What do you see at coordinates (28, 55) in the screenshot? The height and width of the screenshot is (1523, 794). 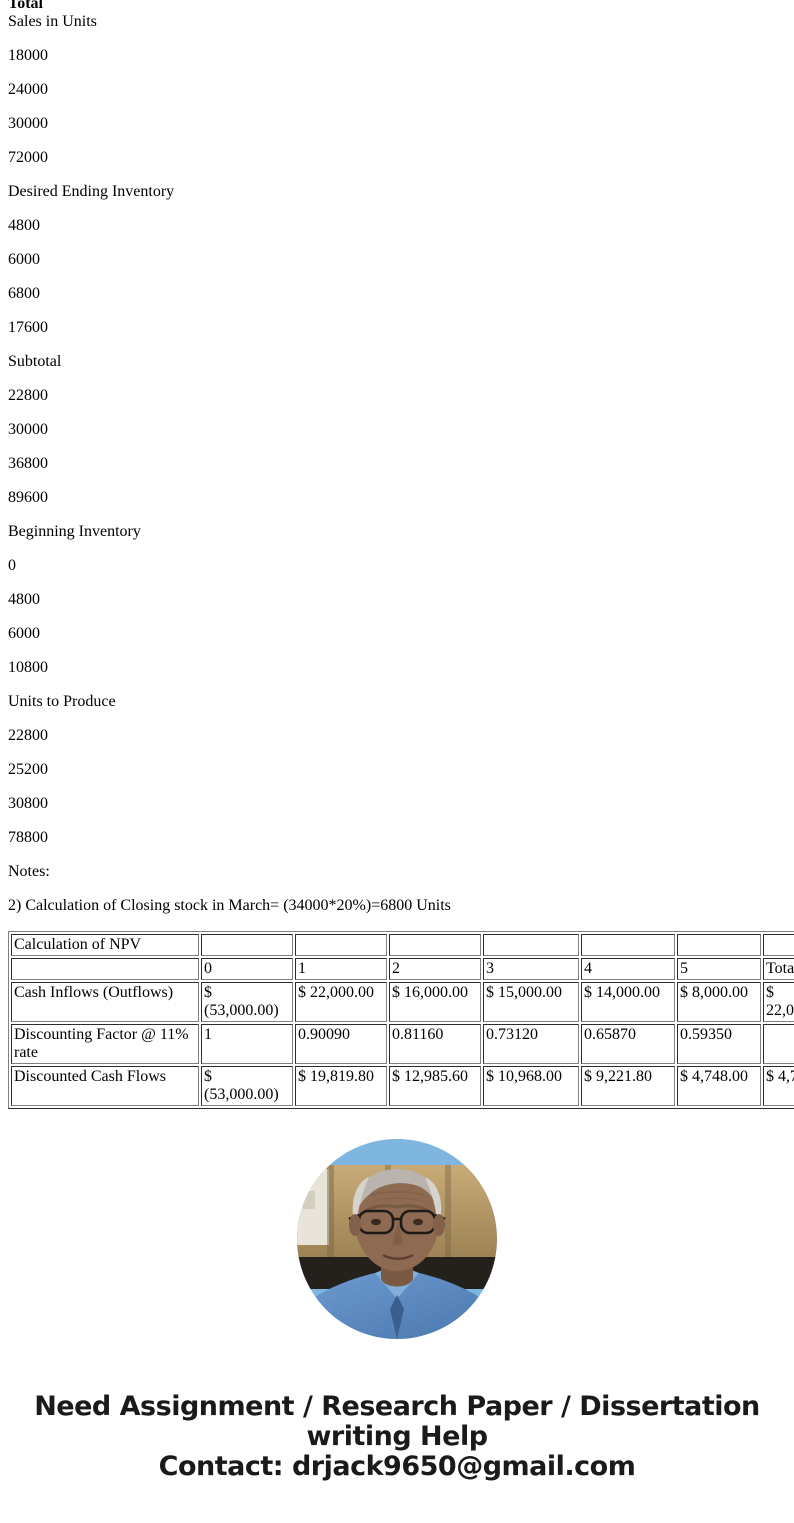 I see `text-line-value: 18000` at bounding box center [28, 55].